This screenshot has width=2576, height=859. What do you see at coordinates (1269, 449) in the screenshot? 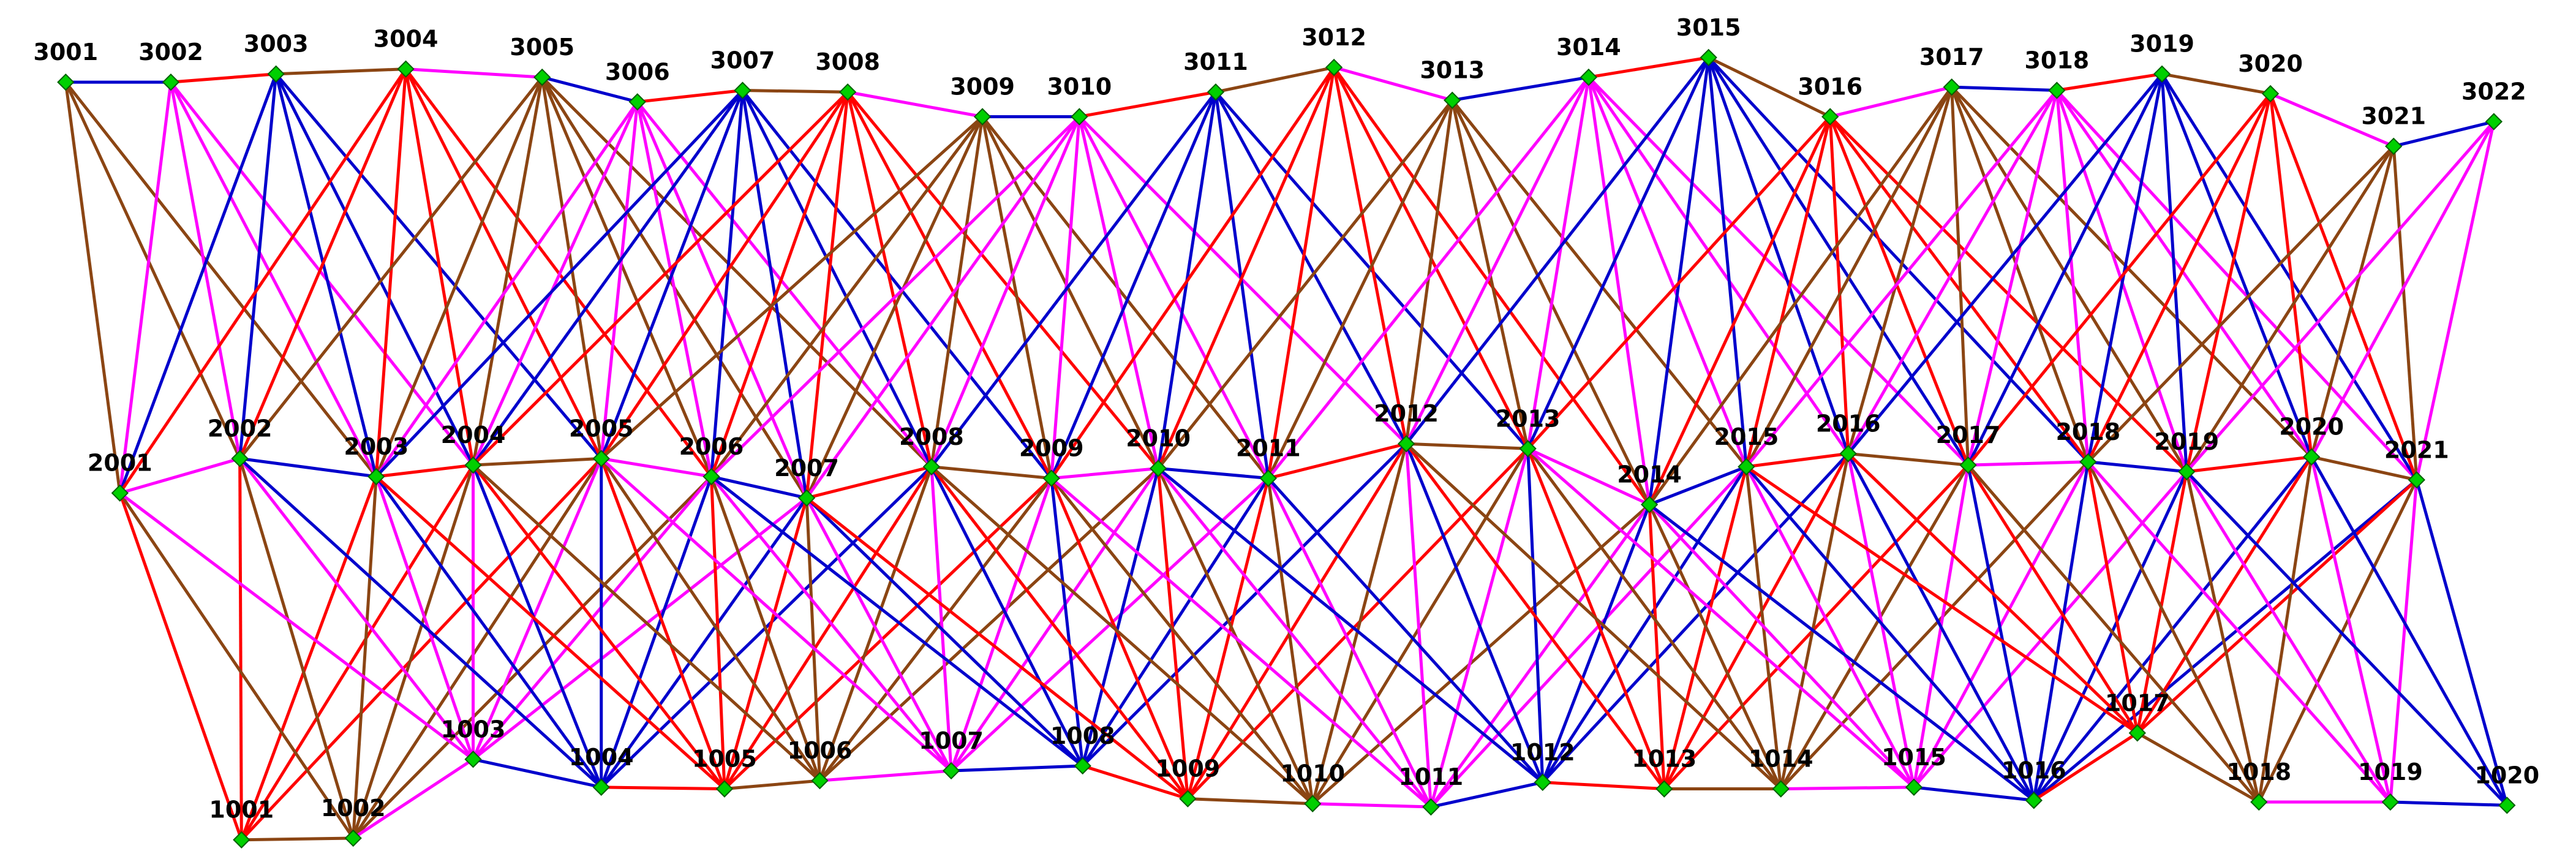
I see `node-label: 2011` at bounding box center [1269, 449].